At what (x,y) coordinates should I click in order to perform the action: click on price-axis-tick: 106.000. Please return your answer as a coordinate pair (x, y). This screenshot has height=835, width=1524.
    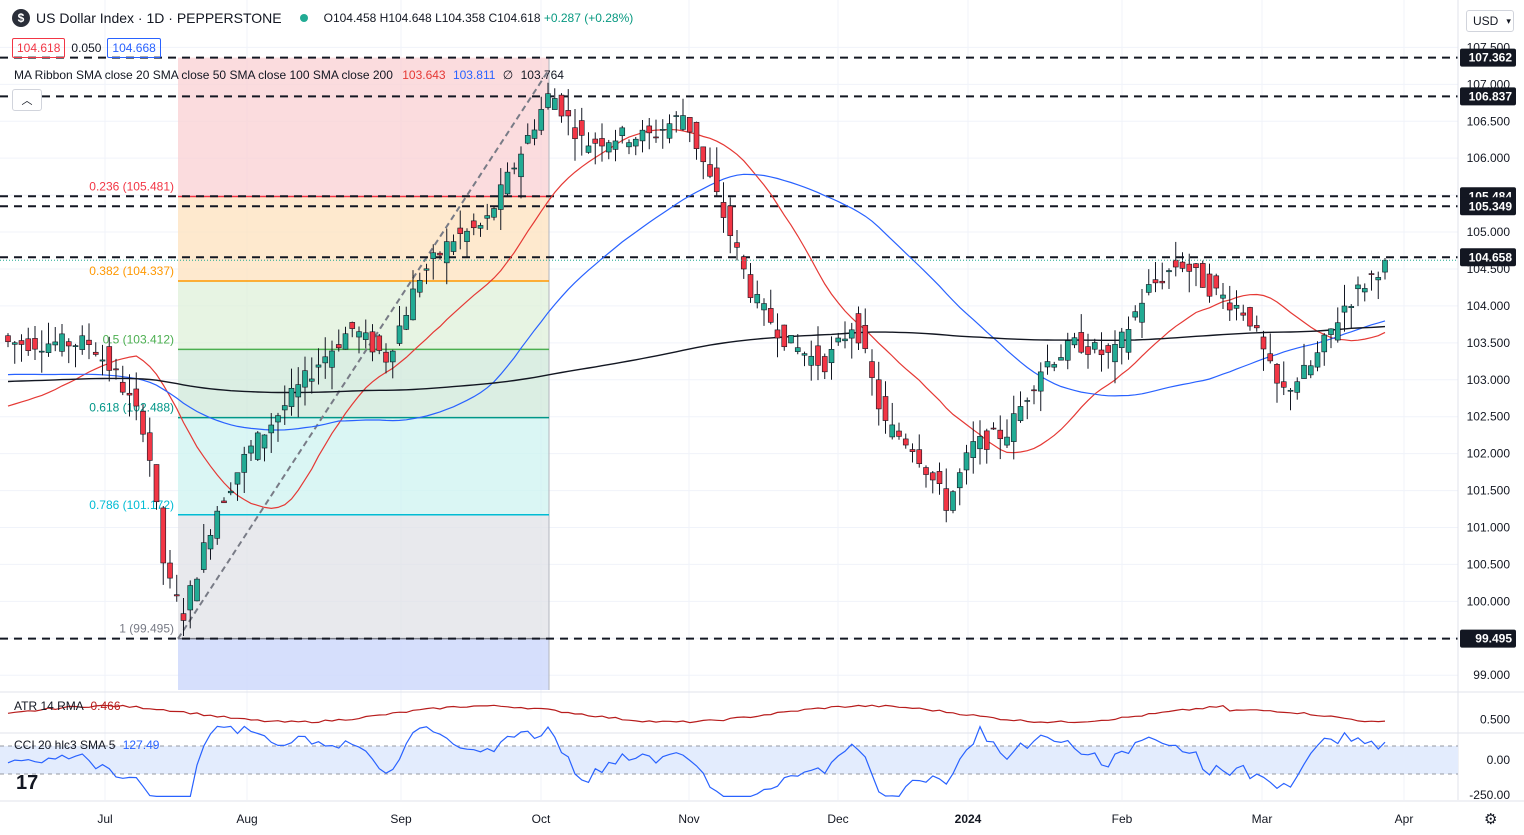
    Looking at the image, I should click on (1489, 158).